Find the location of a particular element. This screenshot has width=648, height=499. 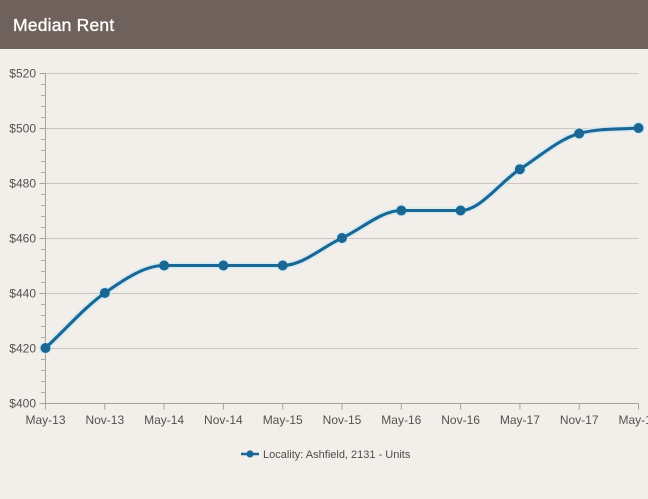

svg-text: $420 is located at coordinates (22, 349).